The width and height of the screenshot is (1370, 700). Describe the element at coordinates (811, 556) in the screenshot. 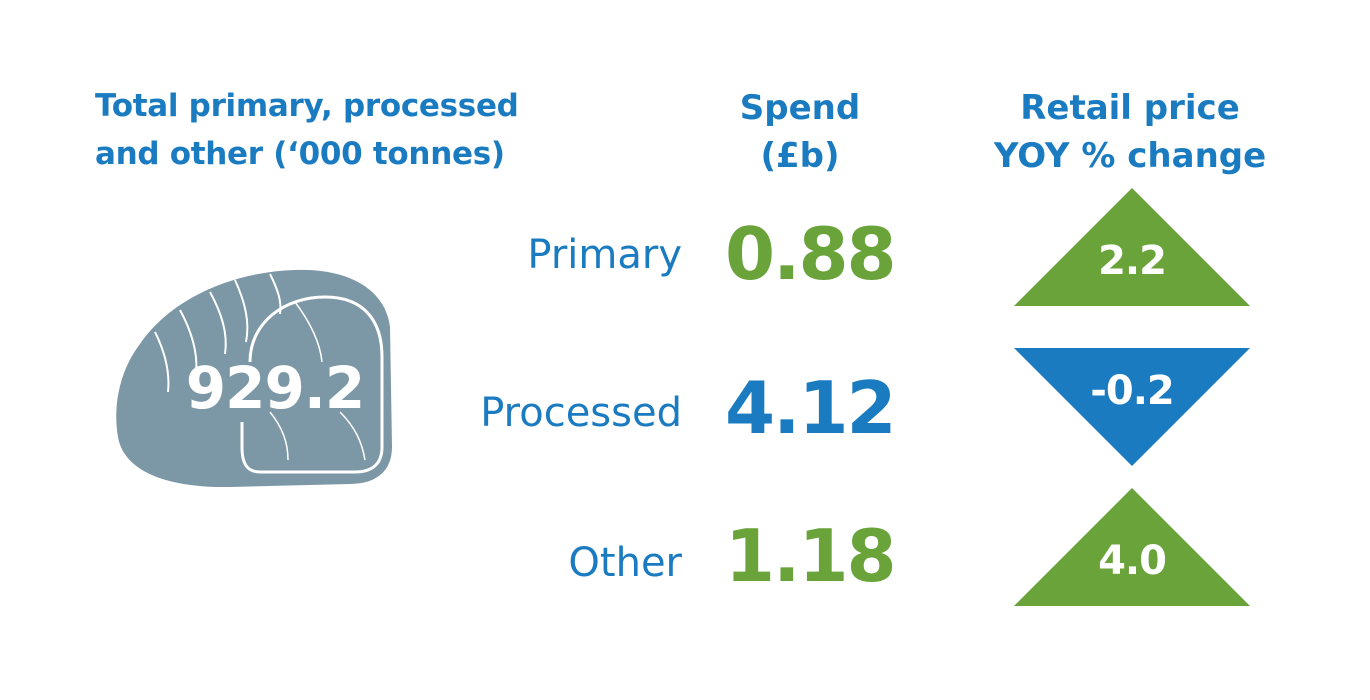

I see `spend-value-other: 1.18` at that location.